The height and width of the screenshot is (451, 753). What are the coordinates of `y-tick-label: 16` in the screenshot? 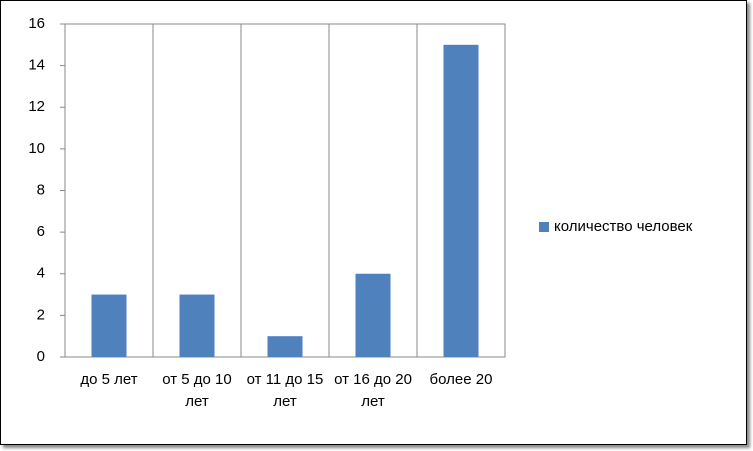 It's located at (36, 23).